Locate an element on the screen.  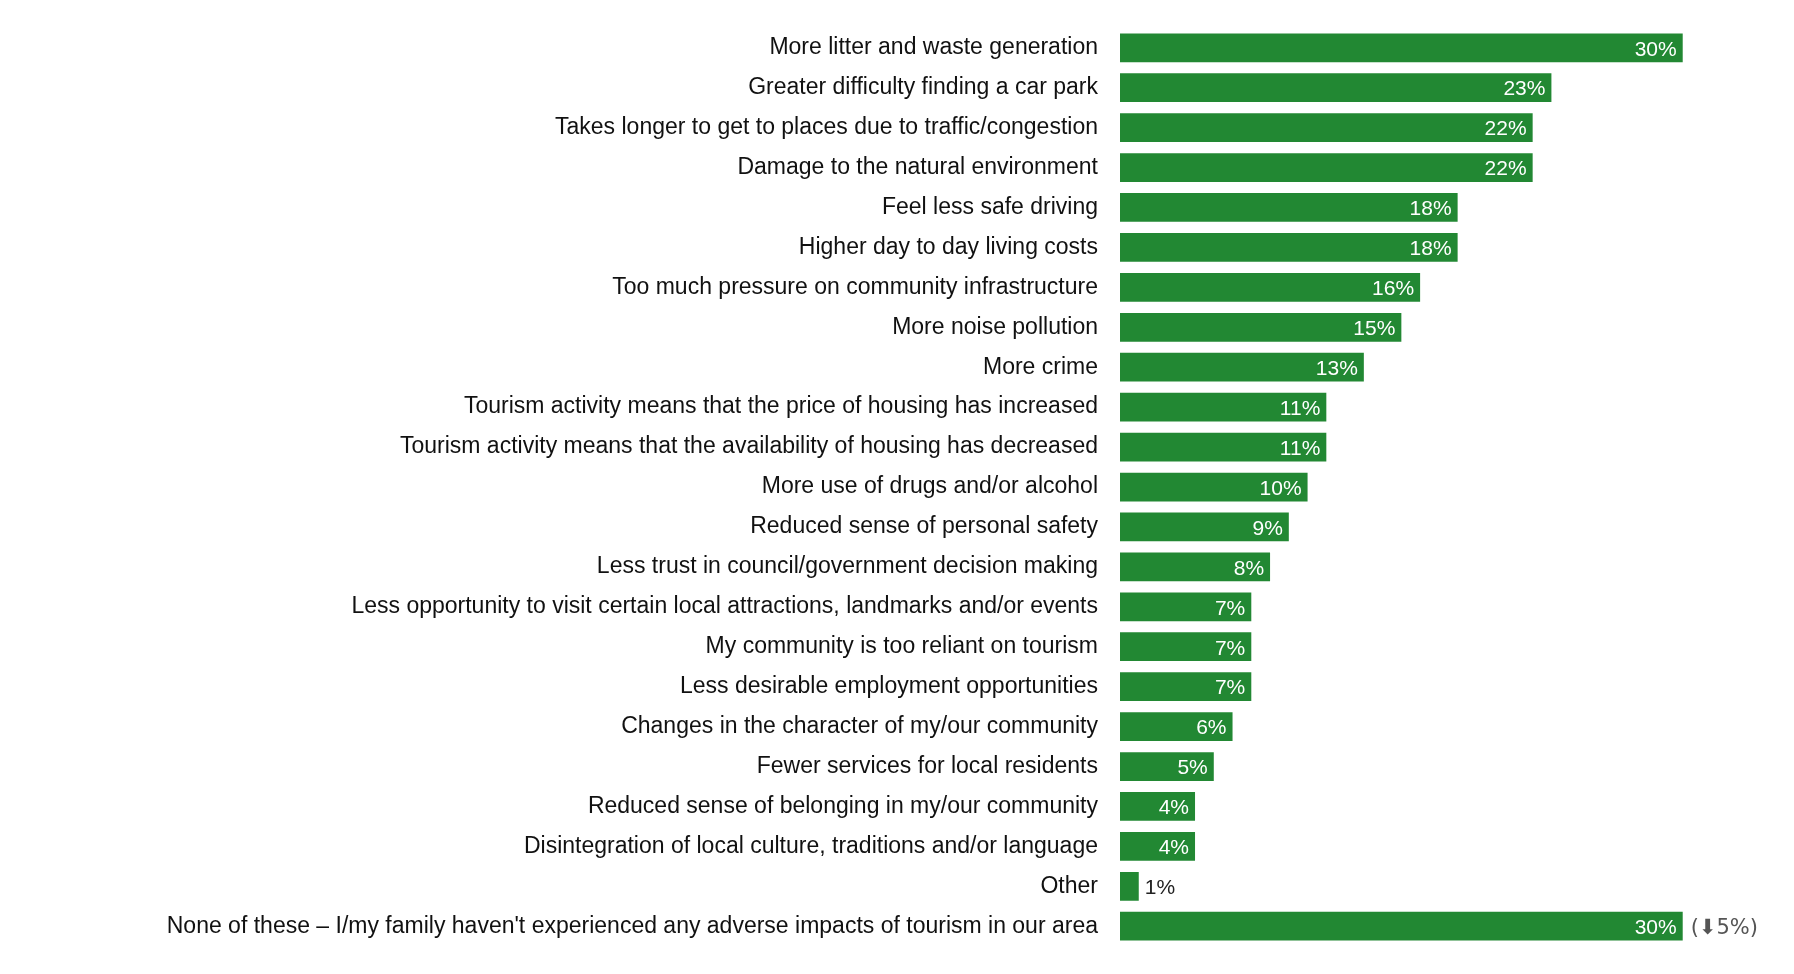
y-tick-label: Less trust in council/government decision making is located at coordinates (847, 565).